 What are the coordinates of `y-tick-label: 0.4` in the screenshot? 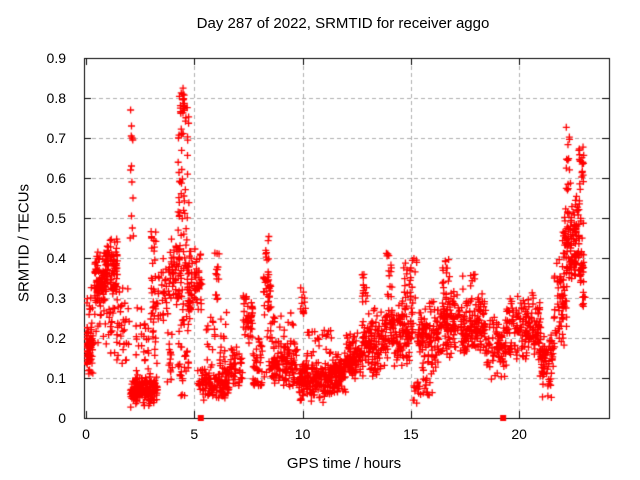 It's located at (56, 258).